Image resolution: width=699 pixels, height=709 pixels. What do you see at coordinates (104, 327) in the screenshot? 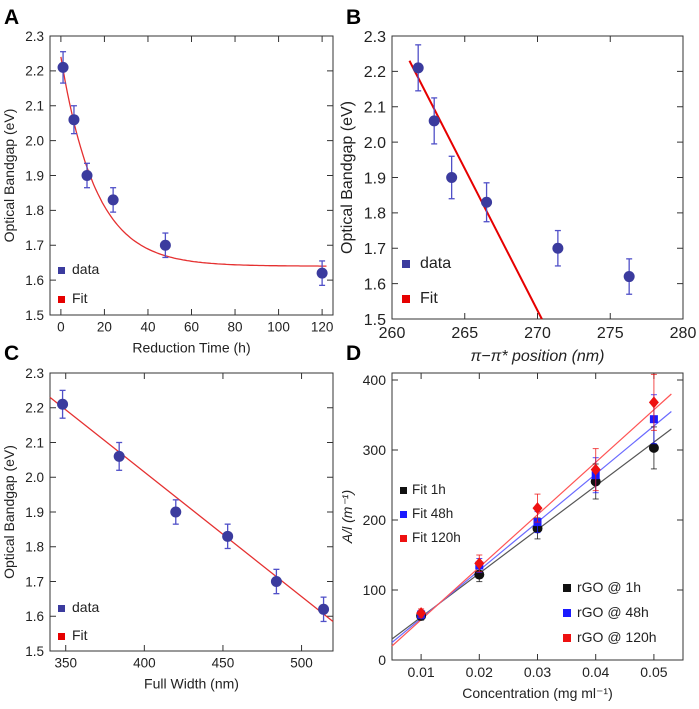
I see `x-tick-label: 20` at bounding box center [104, 327].